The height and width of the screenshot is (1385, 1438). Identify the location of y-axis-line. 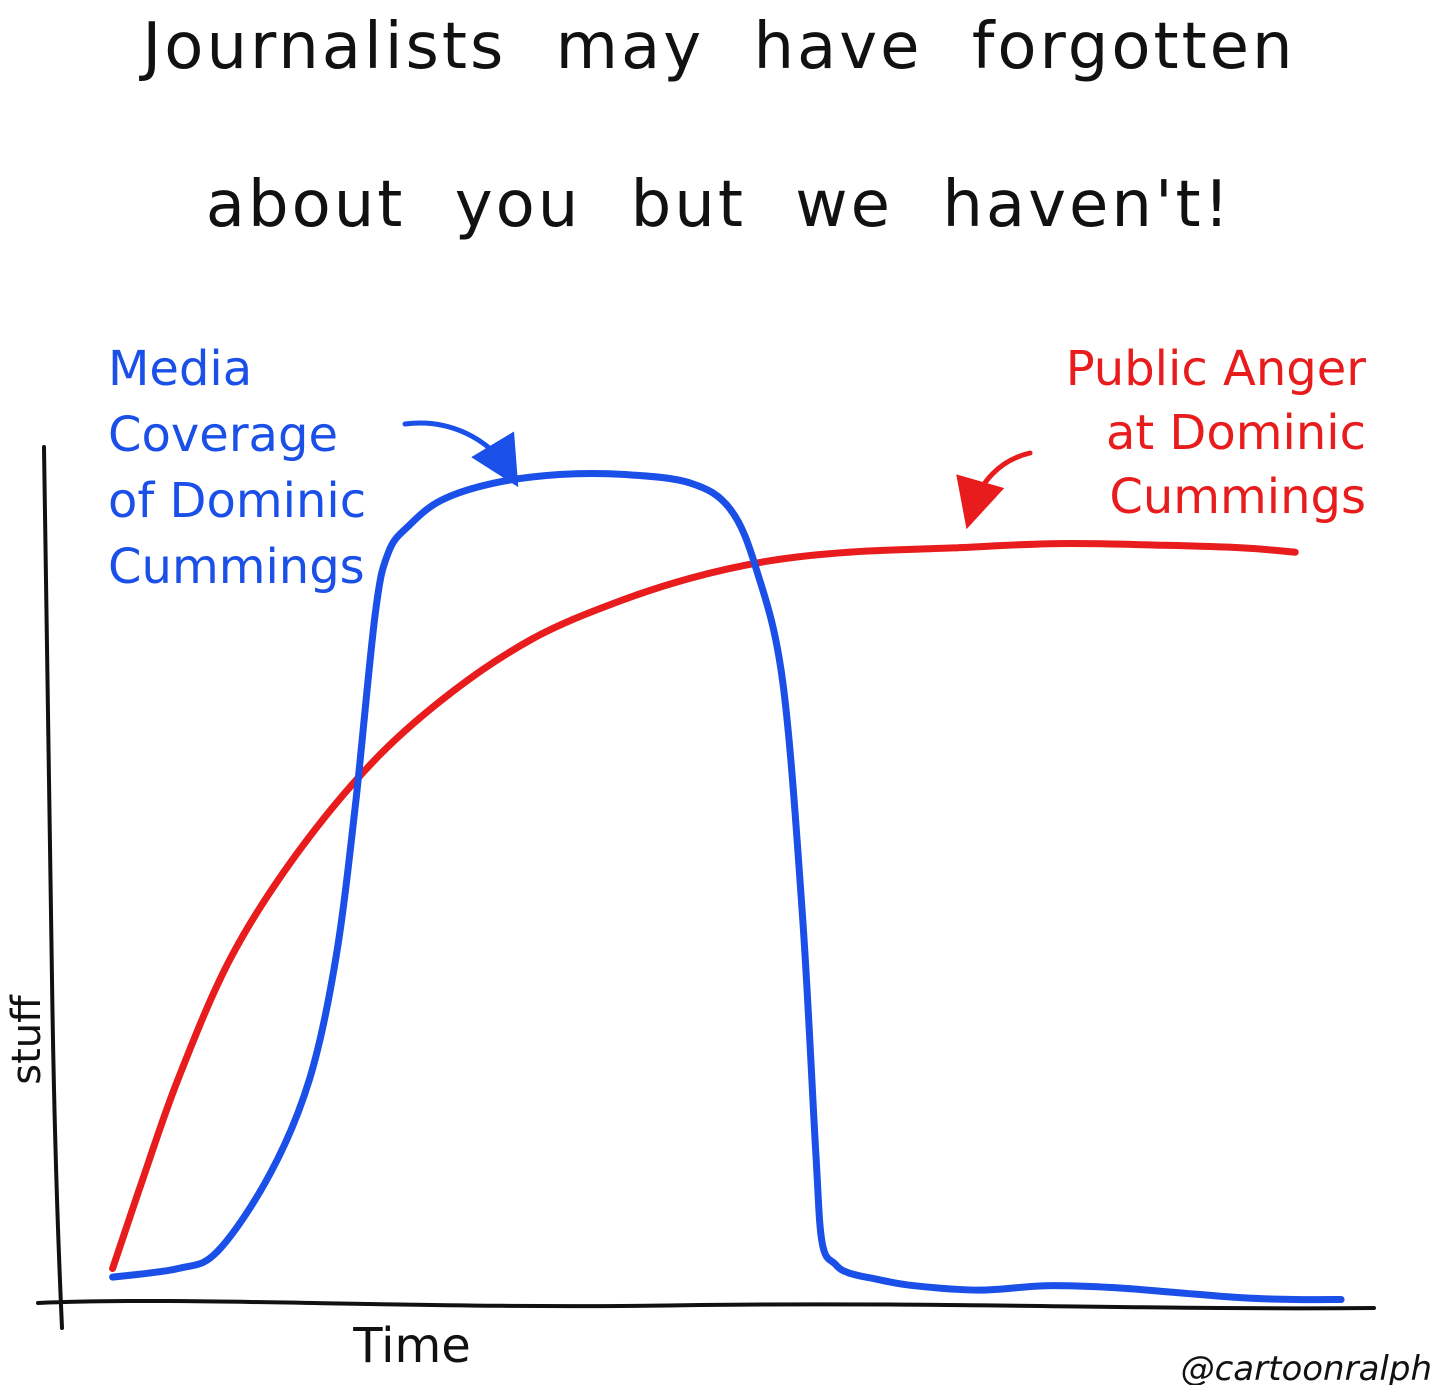
(53, 887).